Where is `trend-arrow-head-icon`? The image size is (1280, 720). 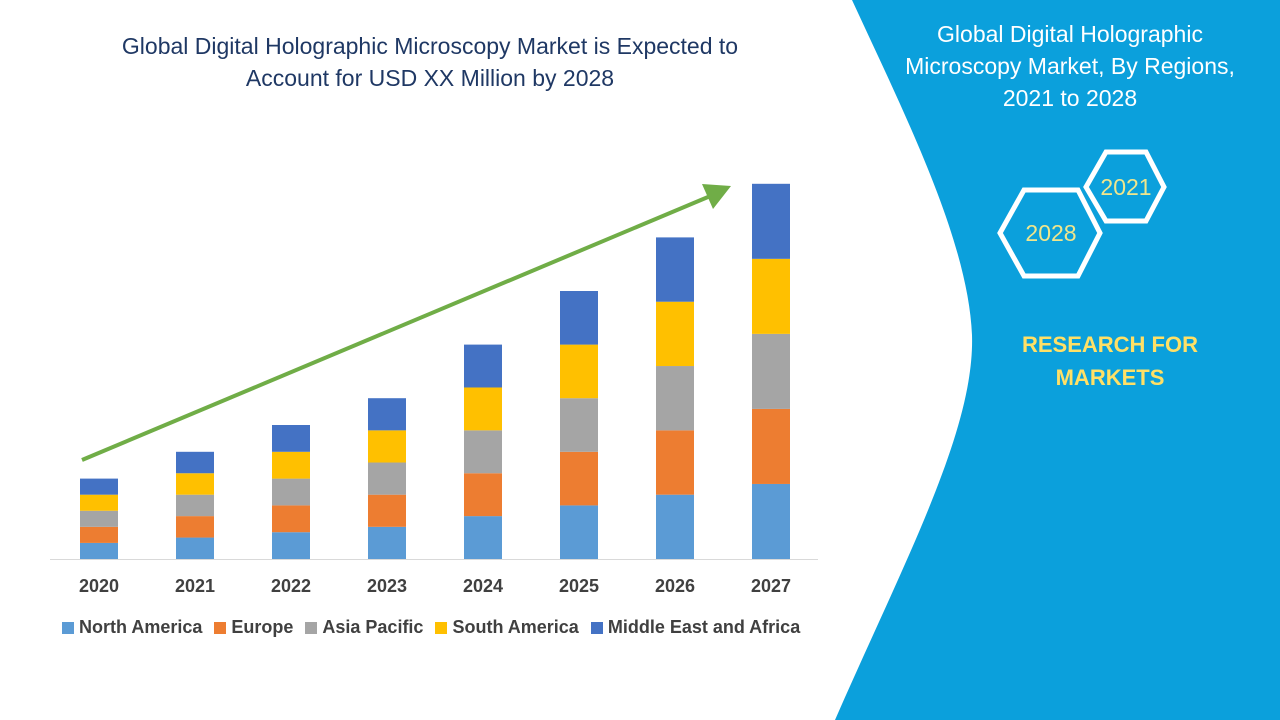 trend-arrow-head-icon is located at coordinates (716, 196).